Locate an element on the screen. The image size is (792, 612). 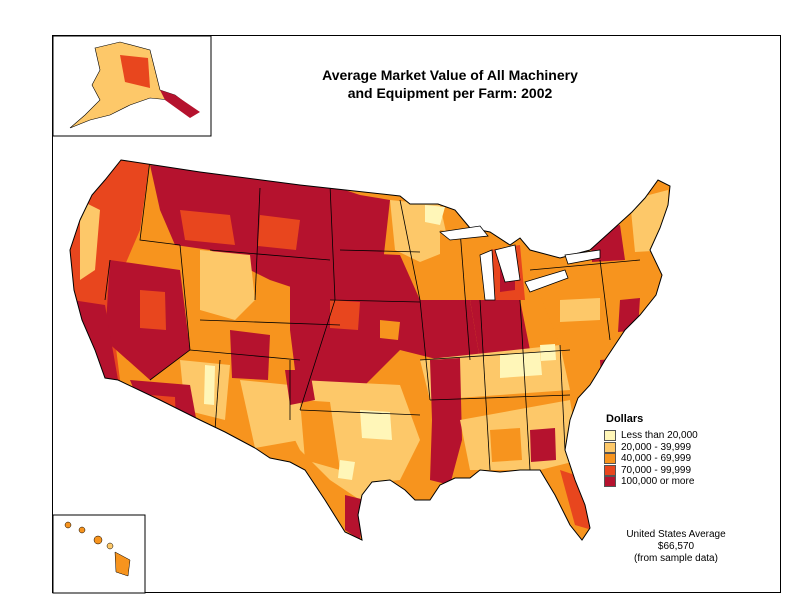
map-title-line1: Average Market Value of All Machinery is located at coordinates (450, 75).